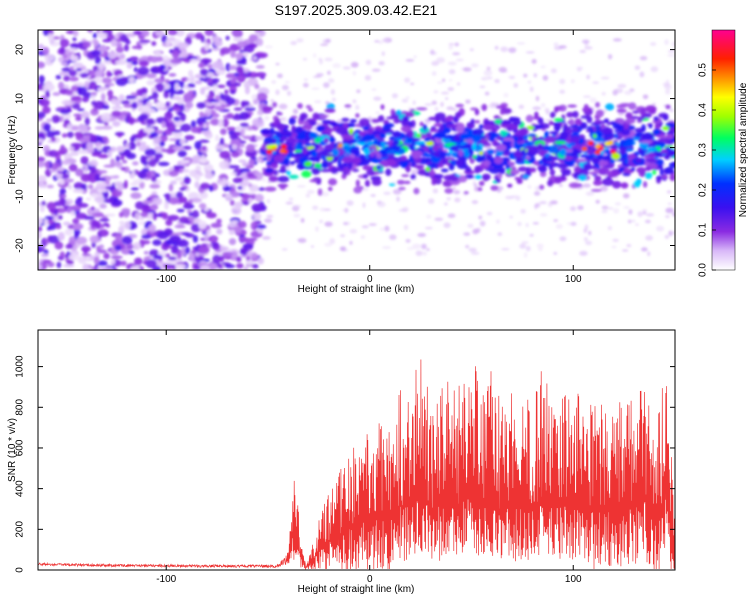  I want to click on snr-y-tick-label: 800, so click(20, 407).